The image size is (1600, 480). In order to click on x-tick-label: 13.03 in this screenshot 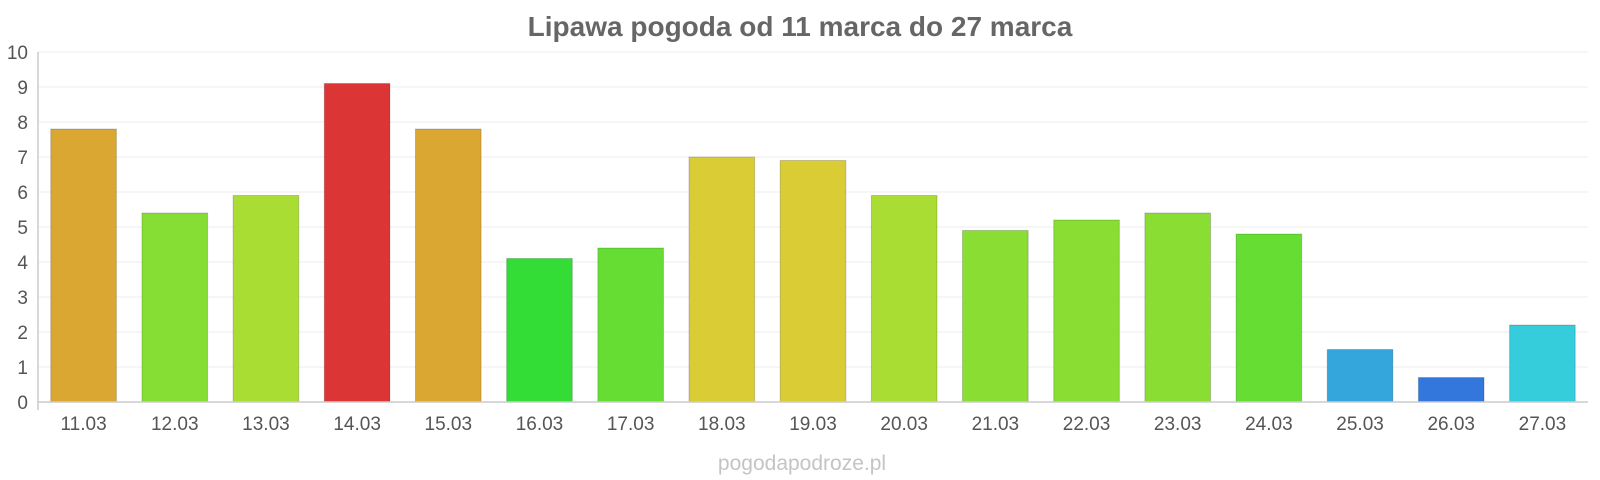, I will do `click(266, 424)`.